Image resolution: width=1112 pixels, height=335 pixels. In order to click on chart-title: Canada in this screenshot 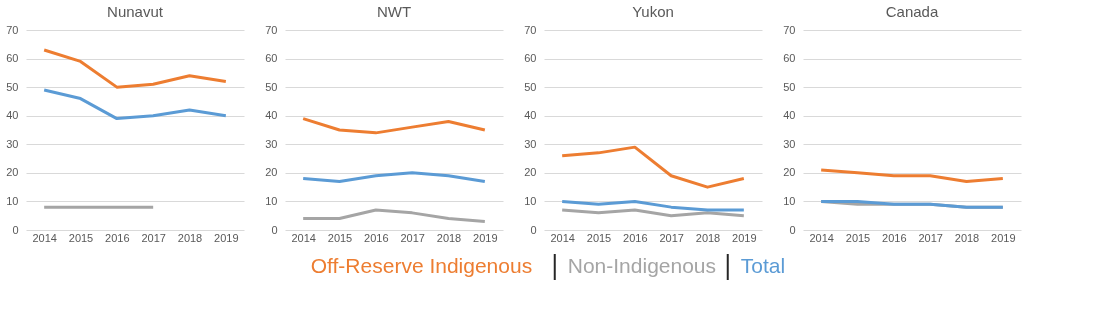, I will do `click(912, 11)`.